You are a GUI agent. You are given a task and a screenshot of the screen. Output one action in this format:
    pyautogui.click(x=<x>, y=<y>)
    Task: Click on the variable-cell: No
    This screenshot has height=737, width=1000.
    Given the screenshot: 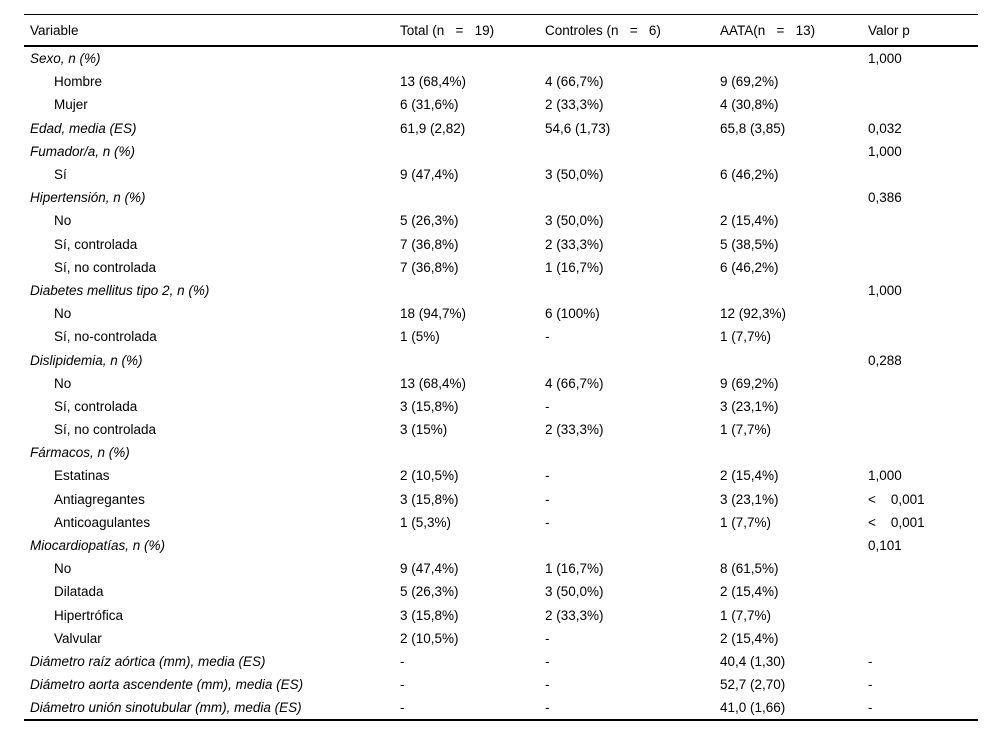 What is the action you would take?
    pyautogui.click(x=63, y=221)
    